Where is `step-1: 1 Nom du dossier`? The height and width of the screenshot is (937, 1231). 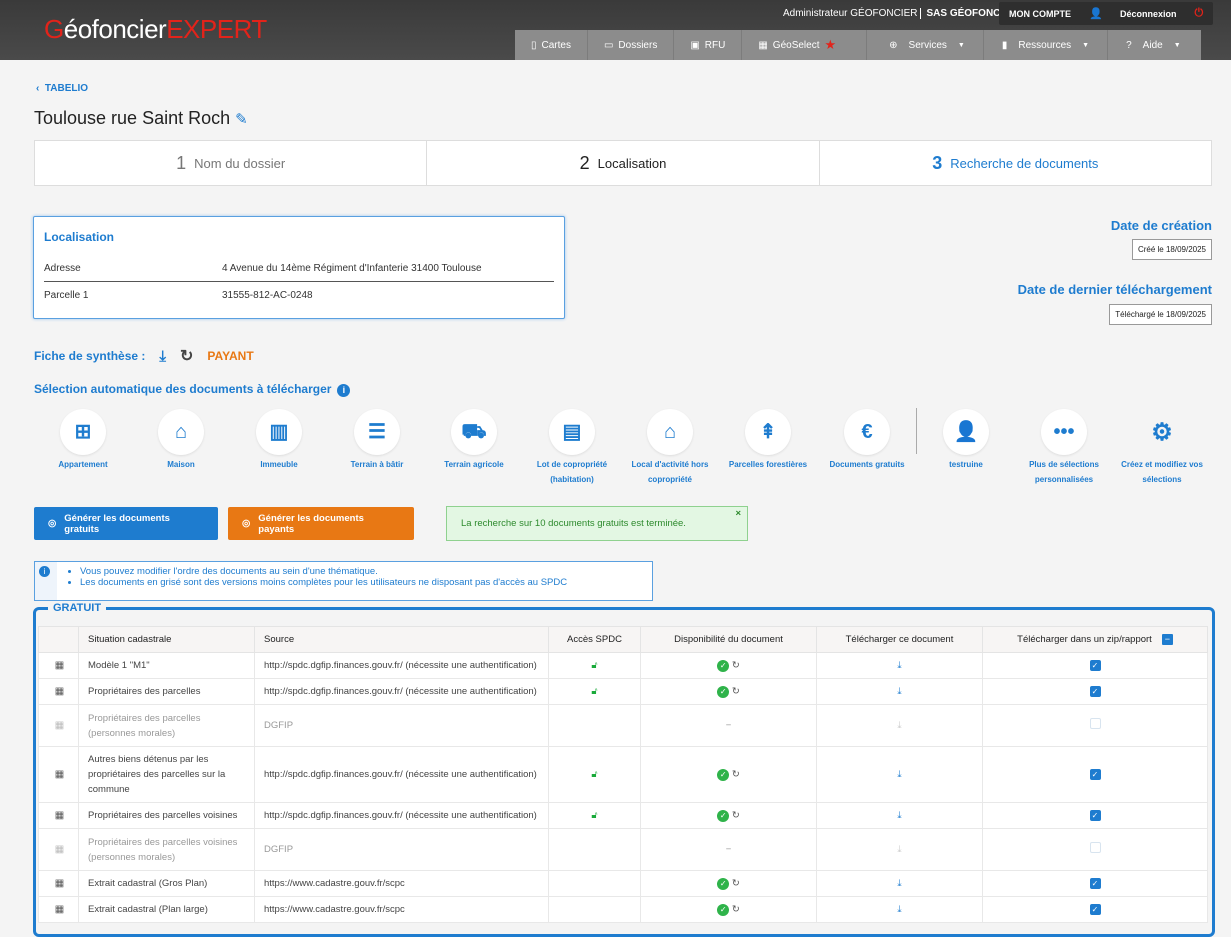 step-1: 1 Nom du dossier is located at coordinates (231, 163).